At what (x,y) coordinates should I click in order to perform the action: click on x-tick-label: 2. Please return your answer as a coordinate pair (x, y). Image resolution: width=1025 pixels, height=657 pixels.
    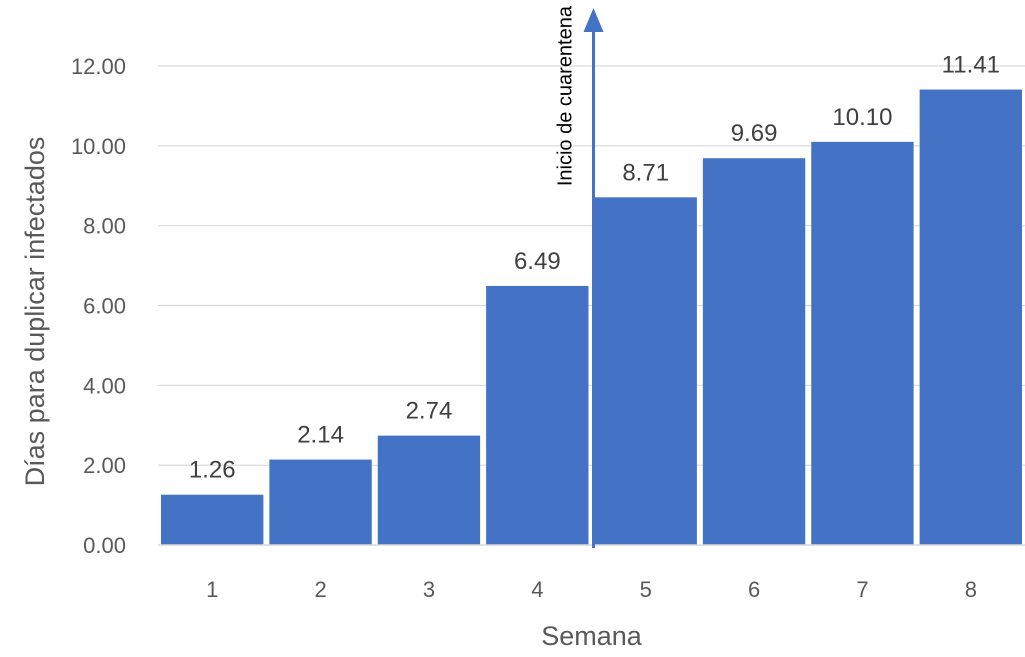
    Looking at the image, I should click on (320, 589).